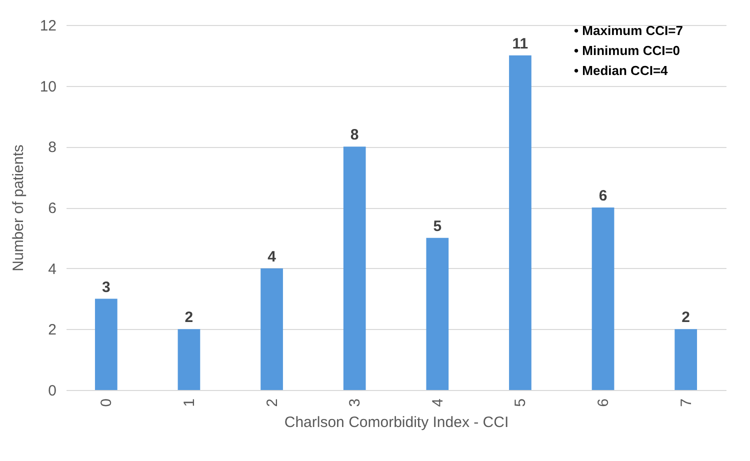  I want to click on annotation: • Median CCI=4, so click(621, 70).